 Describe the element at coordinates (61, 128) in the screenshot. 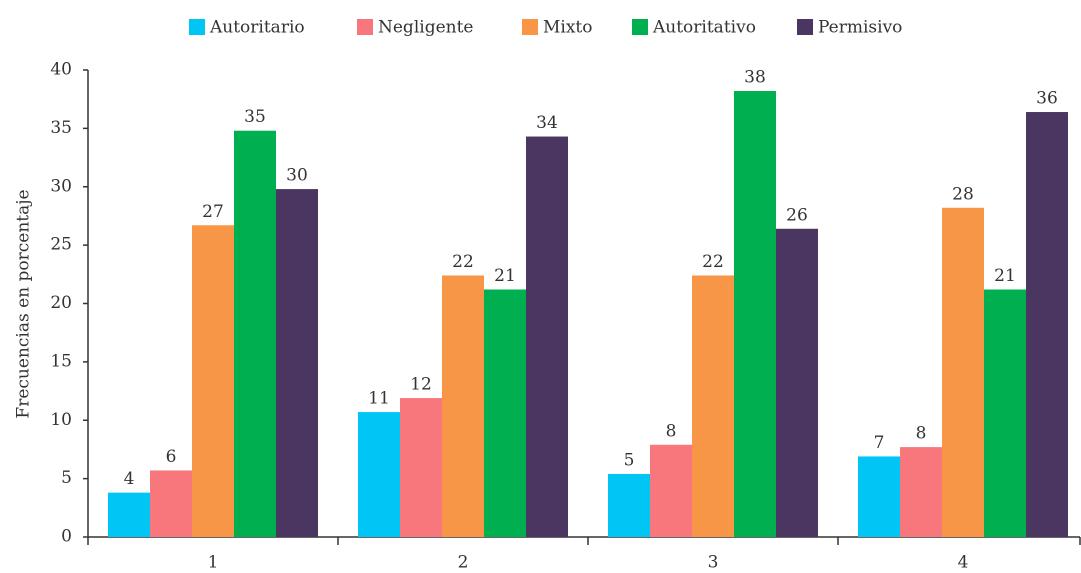

I see `y-tick-label: 35` at that location.